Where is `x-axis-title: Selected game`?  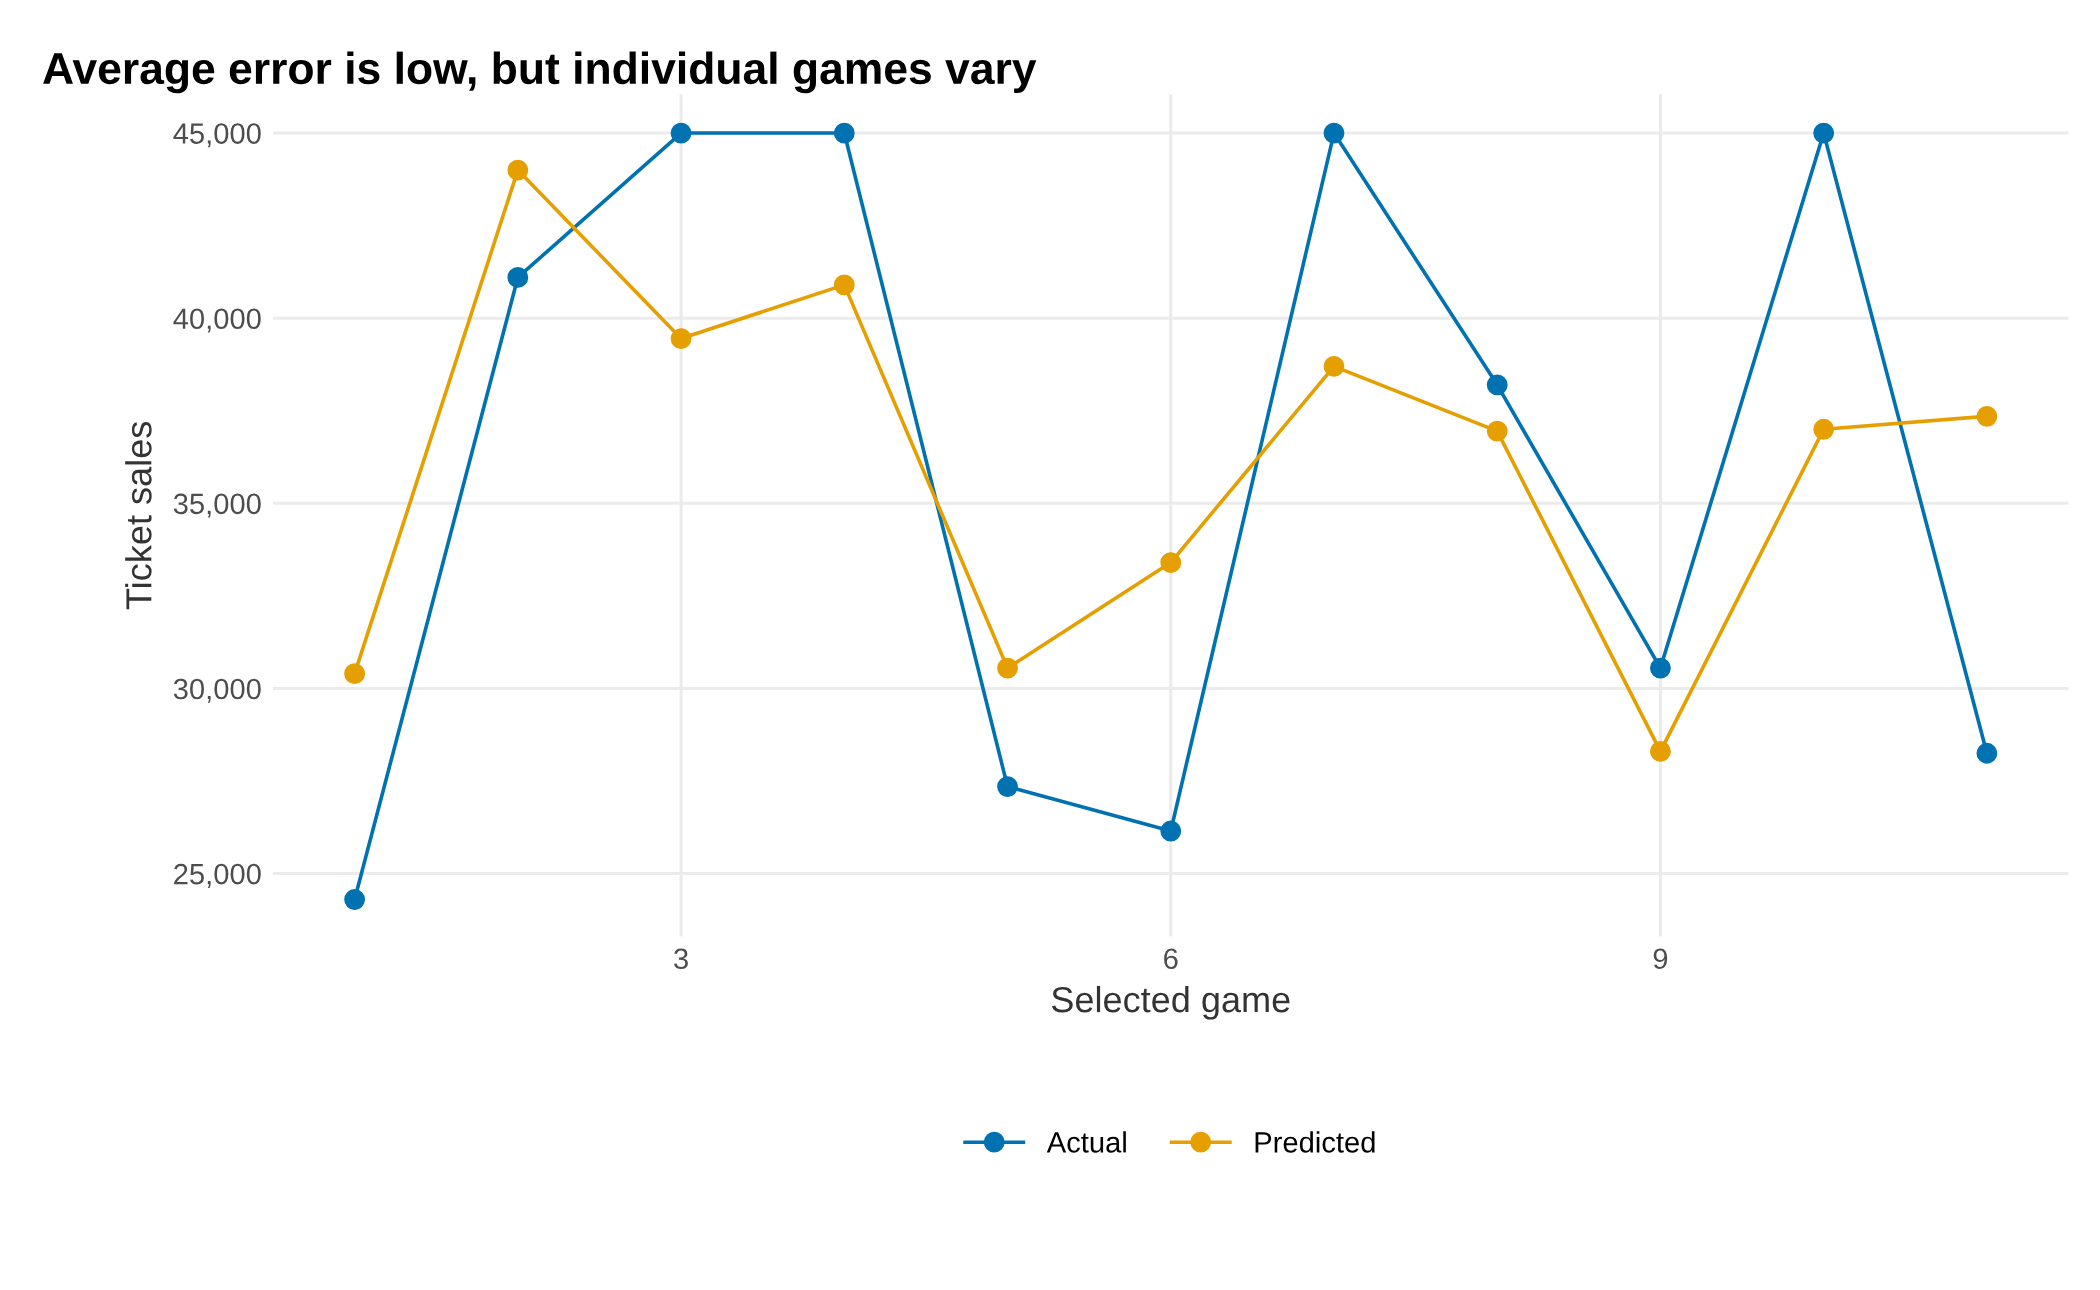 x-axis-title: Selected game is located at coordinates (1170, 1002).